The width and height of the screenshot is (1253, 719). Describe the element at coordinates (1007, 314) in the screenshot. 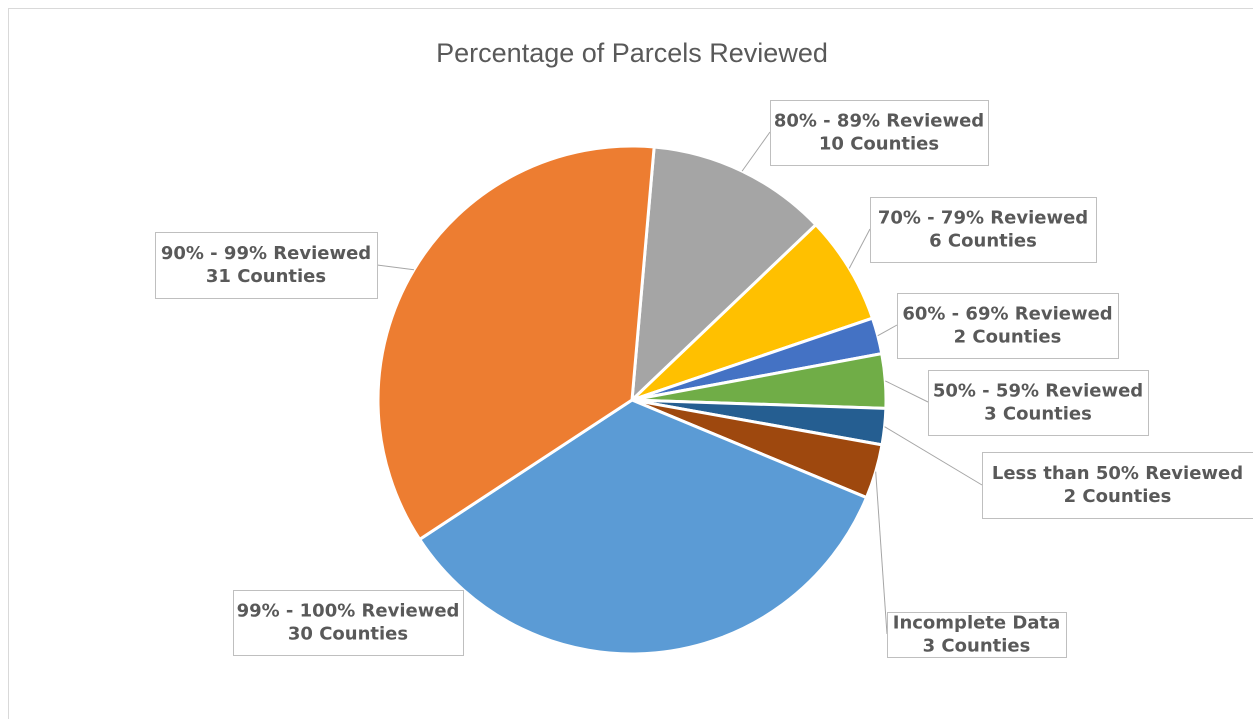

I see `data-label-category: 60% - 69% Reviewed` at that location.